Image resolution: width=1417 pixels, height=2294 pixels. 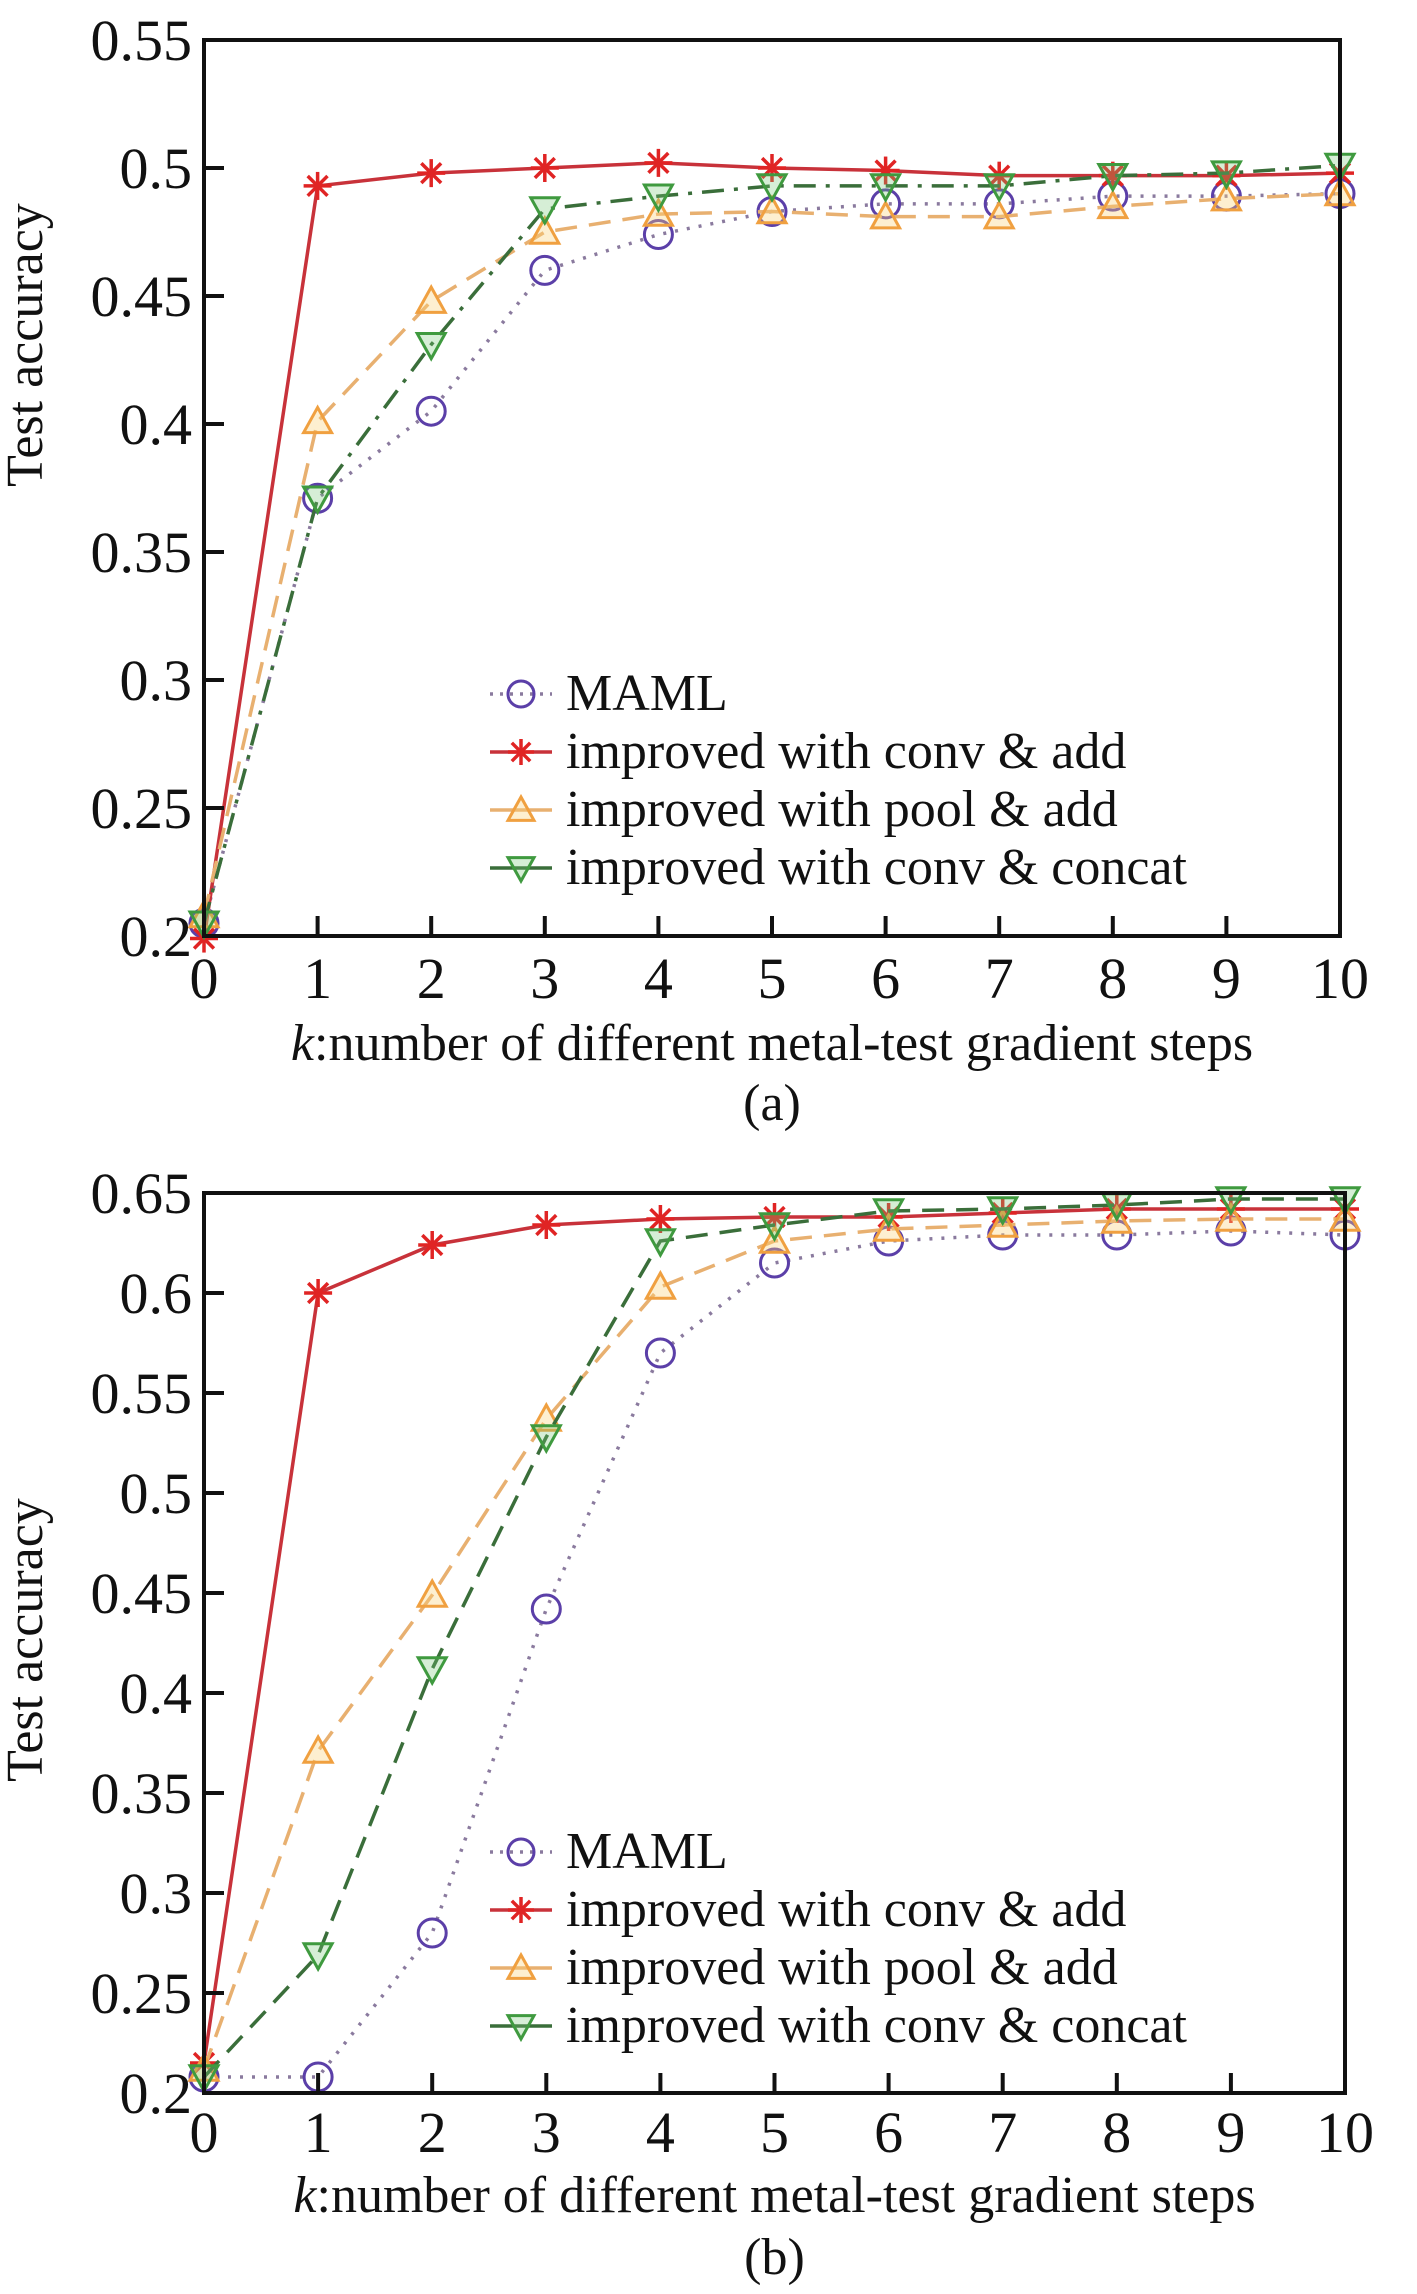 What do you see at coordinates (156, 936) in the screenshot?
I see `y-tick-label: 0.2` at bounding box center [156, 936].